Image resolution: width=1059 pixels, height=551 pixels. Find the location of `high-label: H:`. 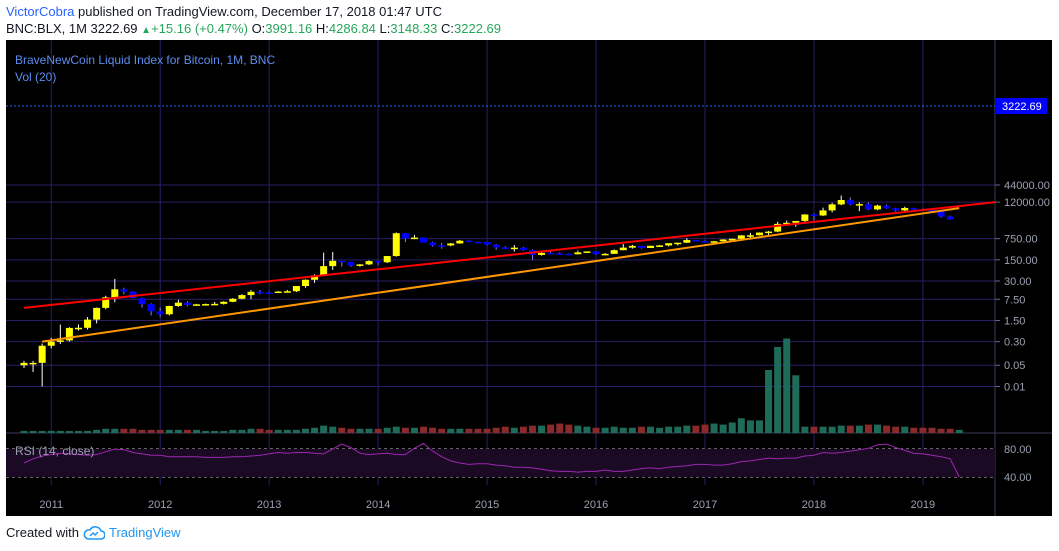

high-label: H: is located at coordinates (322, 28).